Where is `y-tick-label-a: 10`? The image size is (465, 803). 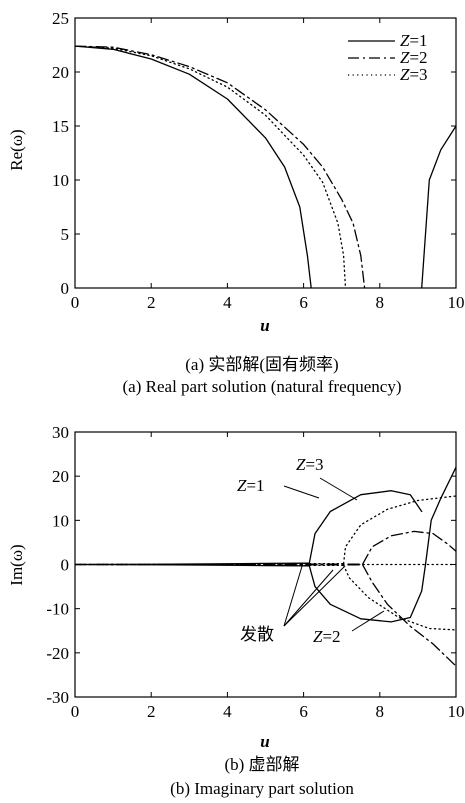 y-tick-label-a: 10 is located at coordinates (60, 180).